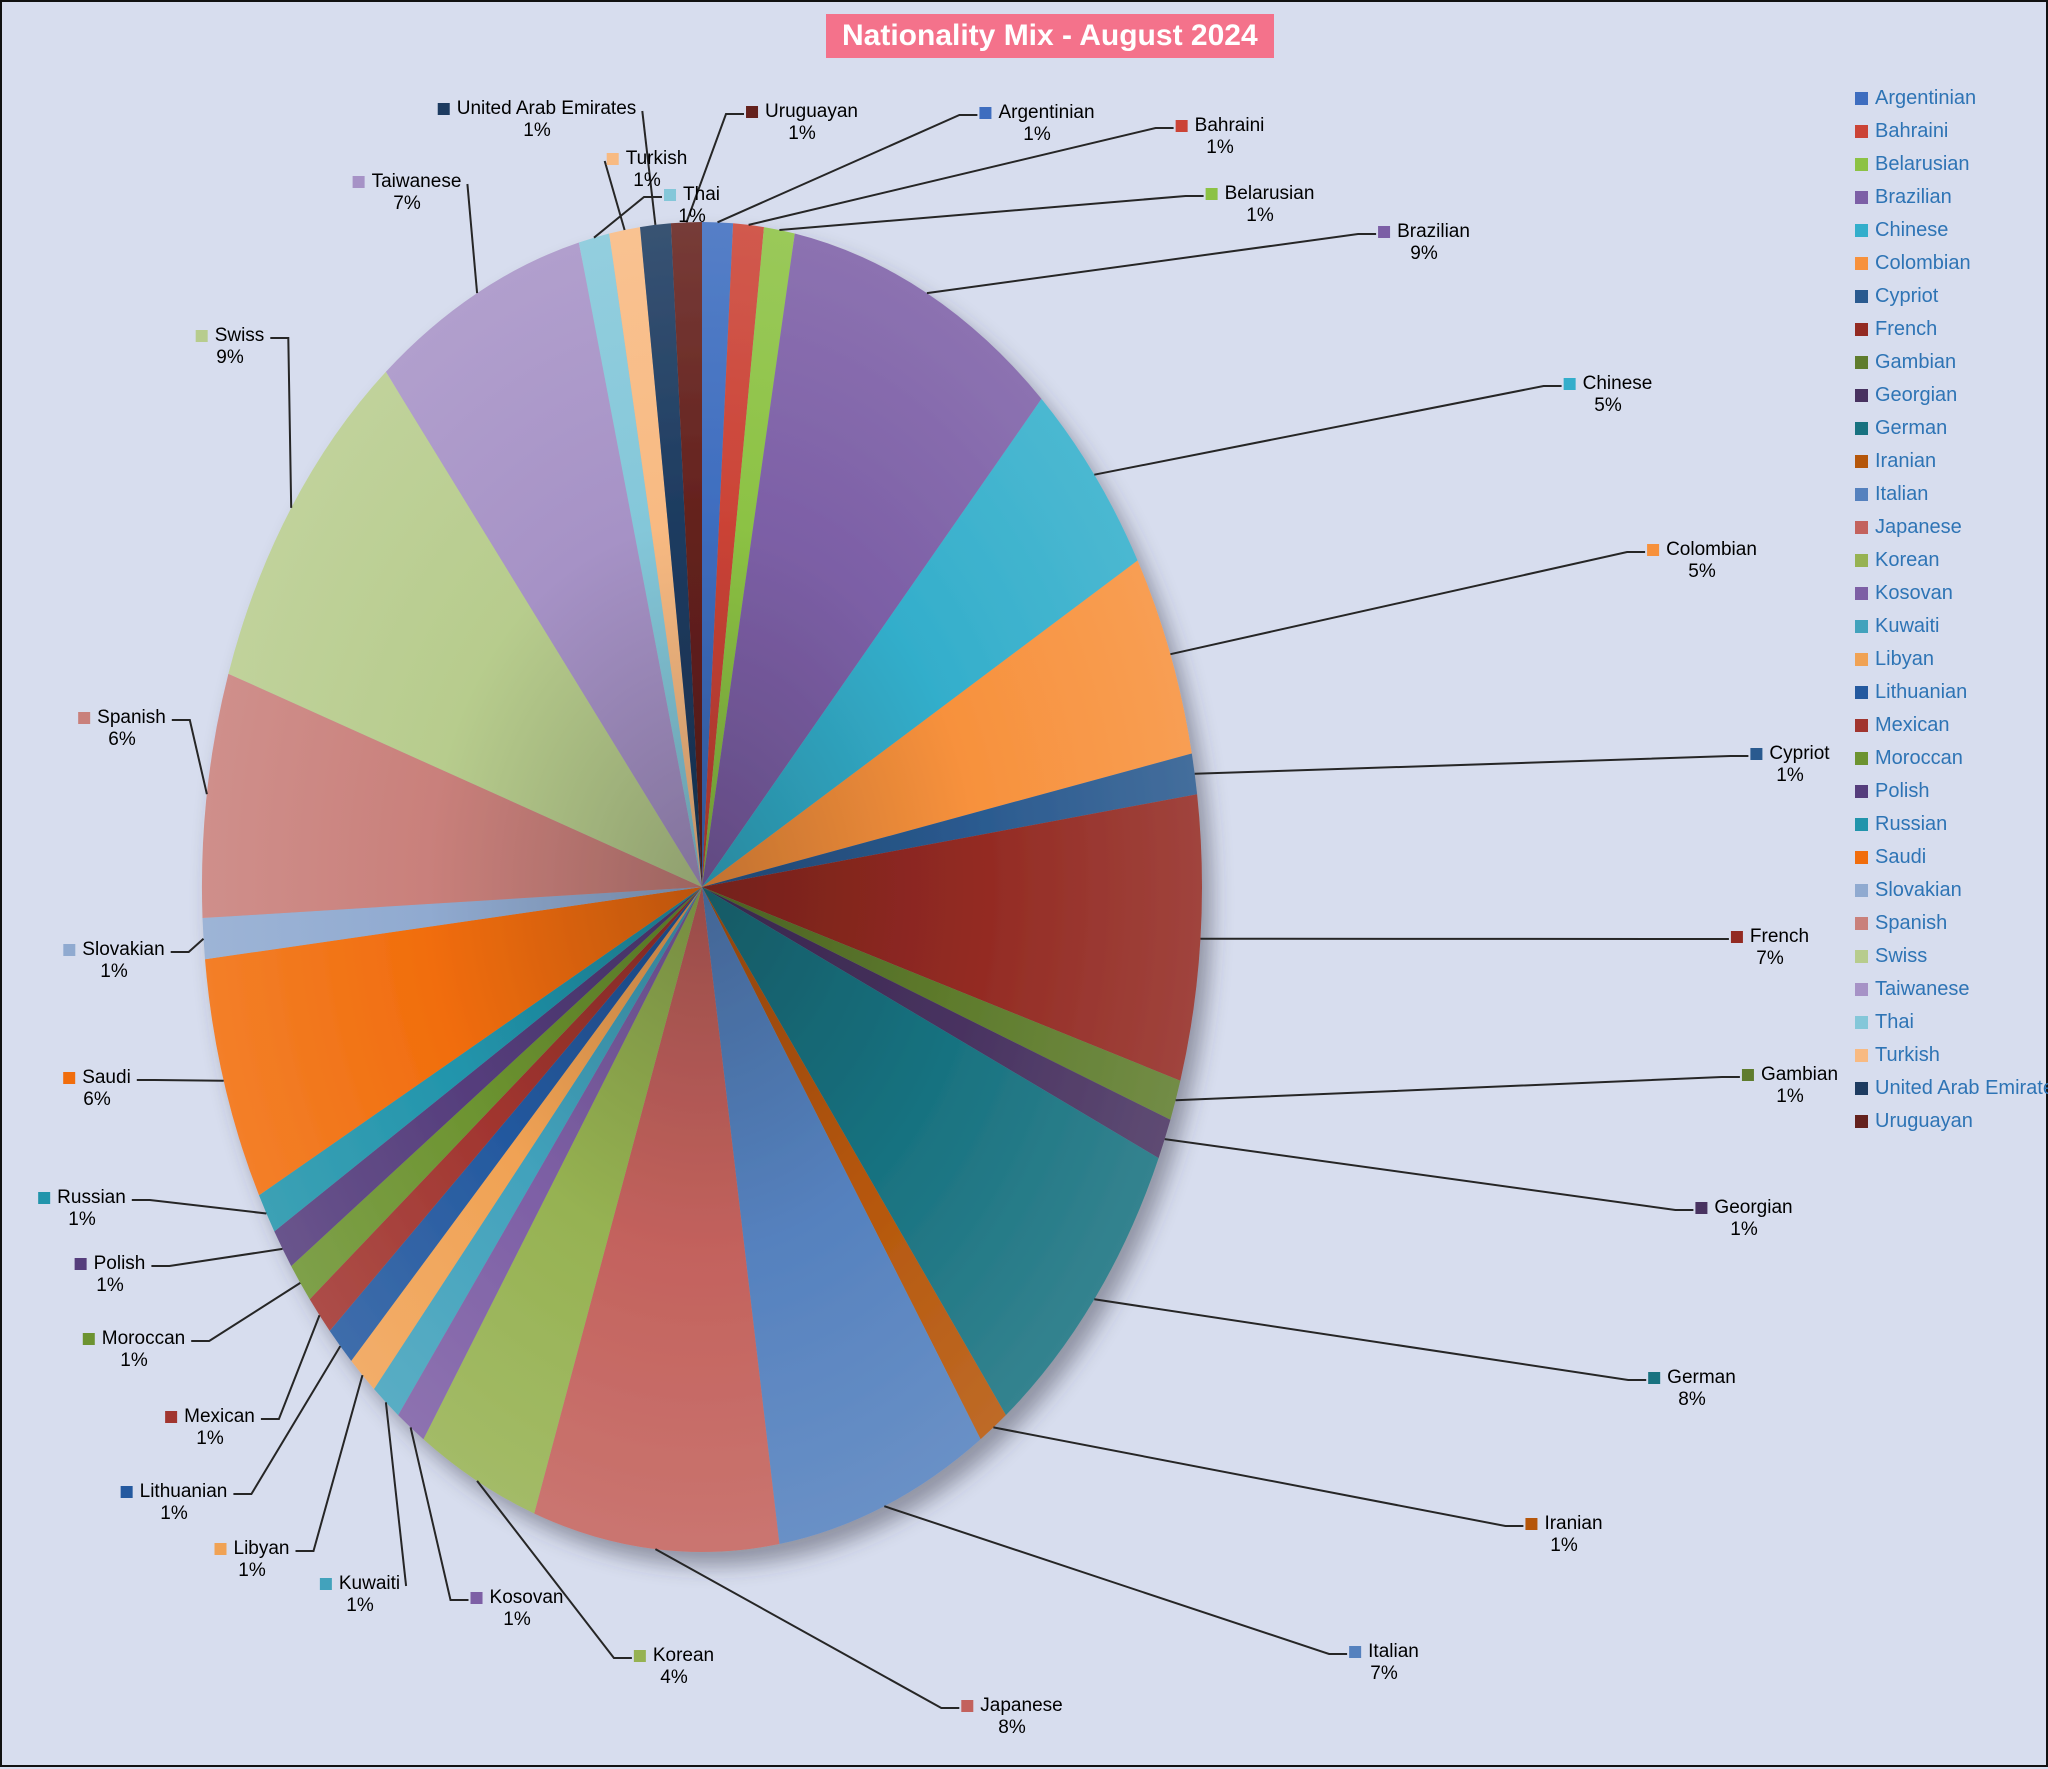 The image size is (2048, 1769). Describe the element at coordinates (245, 1312) in the screenshot. I see `leader-line-moroccan` at that location.